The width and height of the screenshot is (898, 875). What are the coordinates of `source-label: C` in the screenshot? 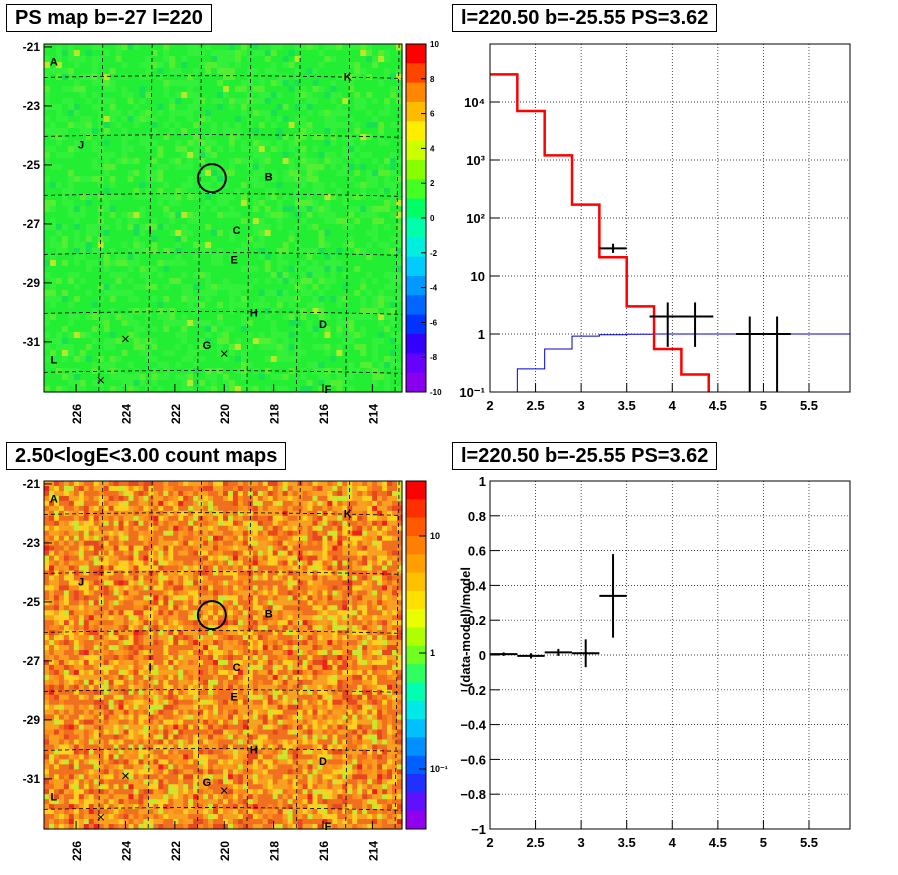 It's located at (237, 231).